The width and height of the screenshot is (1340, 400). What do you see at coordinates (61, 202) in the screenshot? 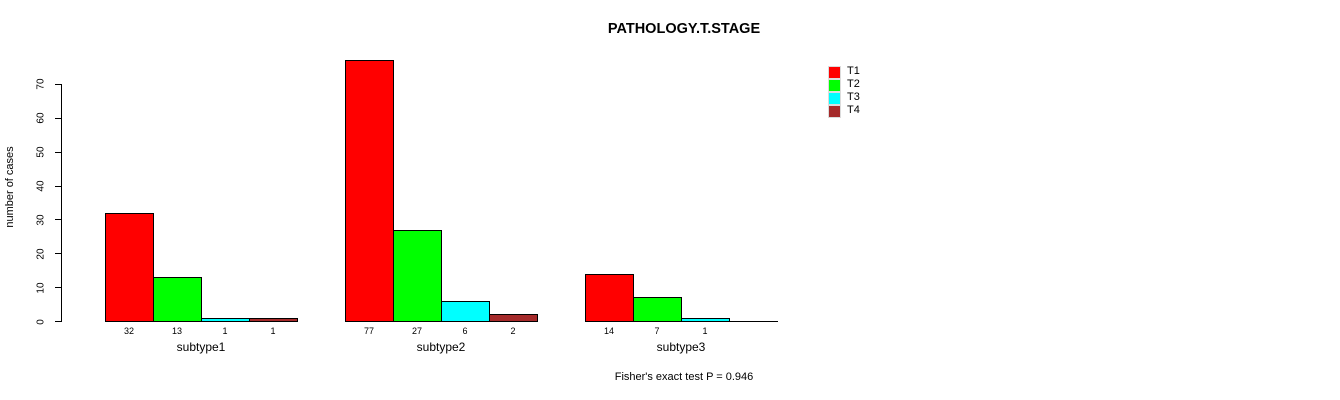
I see `y-axis` at bounding box center [61, 202].